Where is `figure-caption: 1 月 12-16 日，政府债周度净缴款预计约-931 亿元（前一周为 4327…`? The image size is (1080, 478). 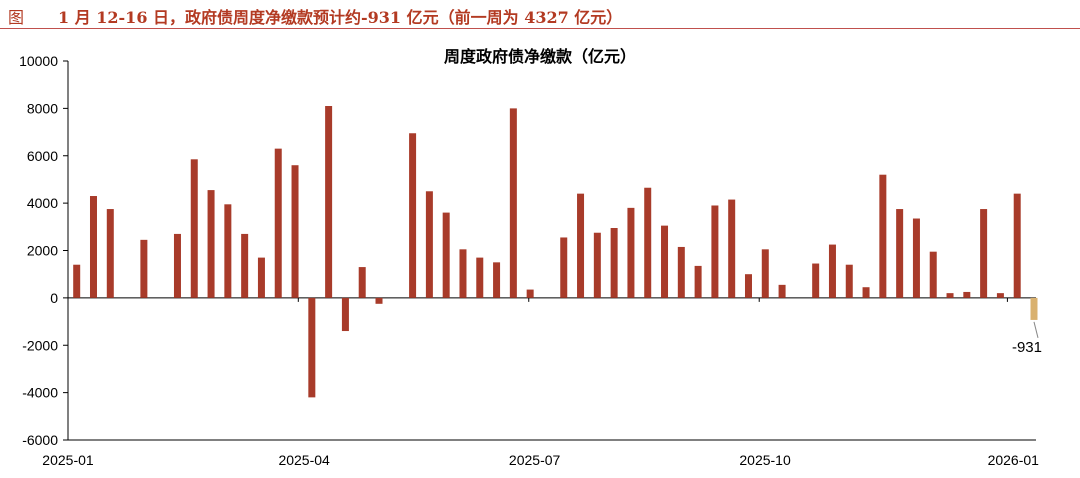
figure-caption: 1 月 12-16 日，政府债周度净缴款预计约-931 亿元（前一周为 4327… is located at coordinates (340, 17).